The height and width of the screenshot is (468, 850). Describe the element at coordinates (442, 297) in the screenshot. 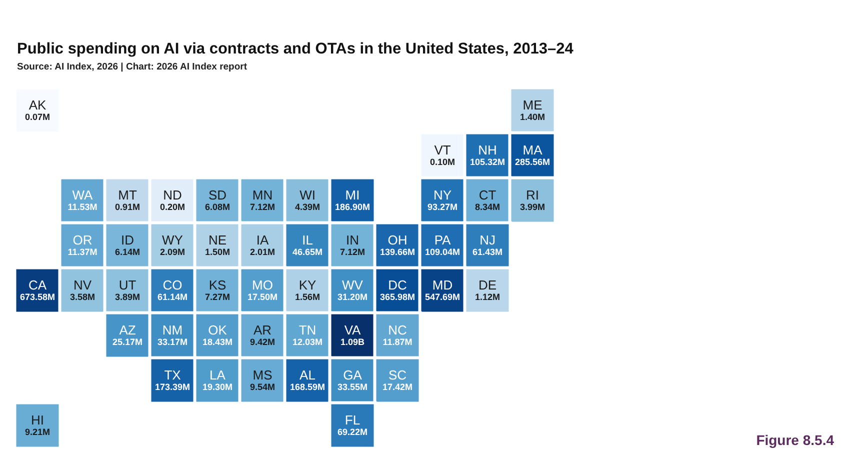

I see `data-label: 547.69M` at that location.